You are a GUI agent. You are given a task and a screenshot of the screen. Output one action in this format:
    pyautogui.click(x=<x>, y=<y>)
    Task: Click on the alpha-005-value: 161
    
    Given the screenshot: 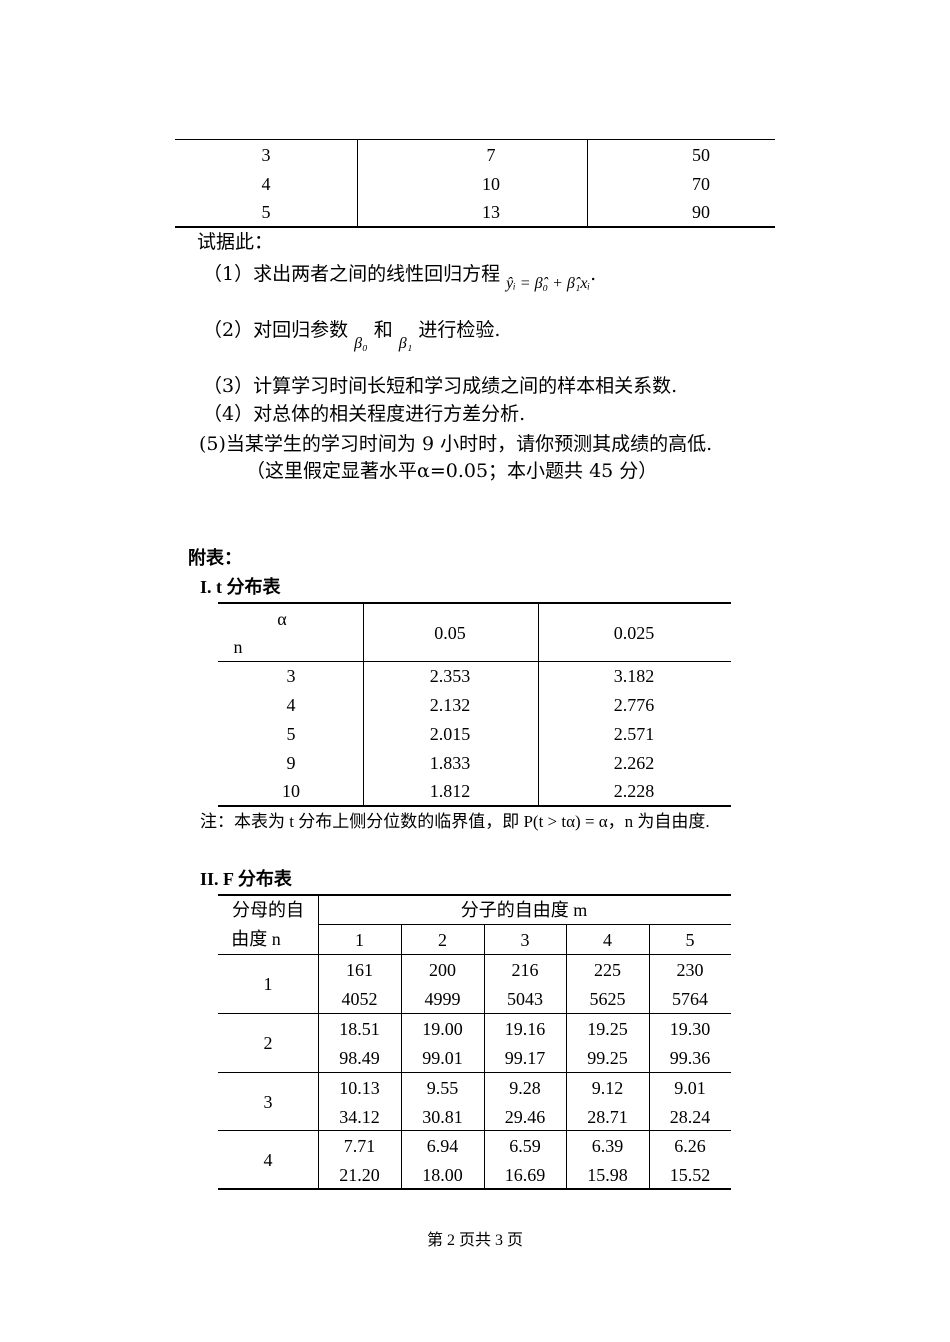 What is the action you would take?
    pyautogui.click(x=359, y=970)
    